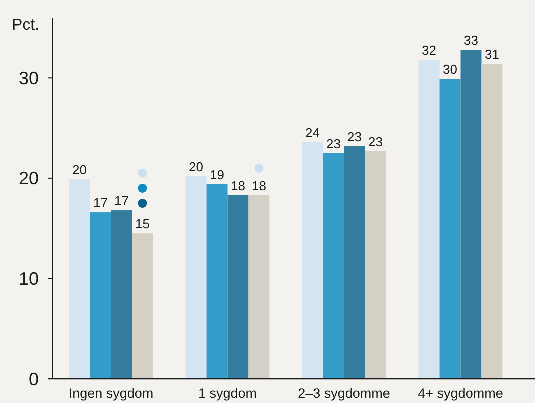  What do you see at coordinates (461, 393) in the screenshot?
I see `x-tick-label: 4+ sygdomme` at bounding box center [461, 393].